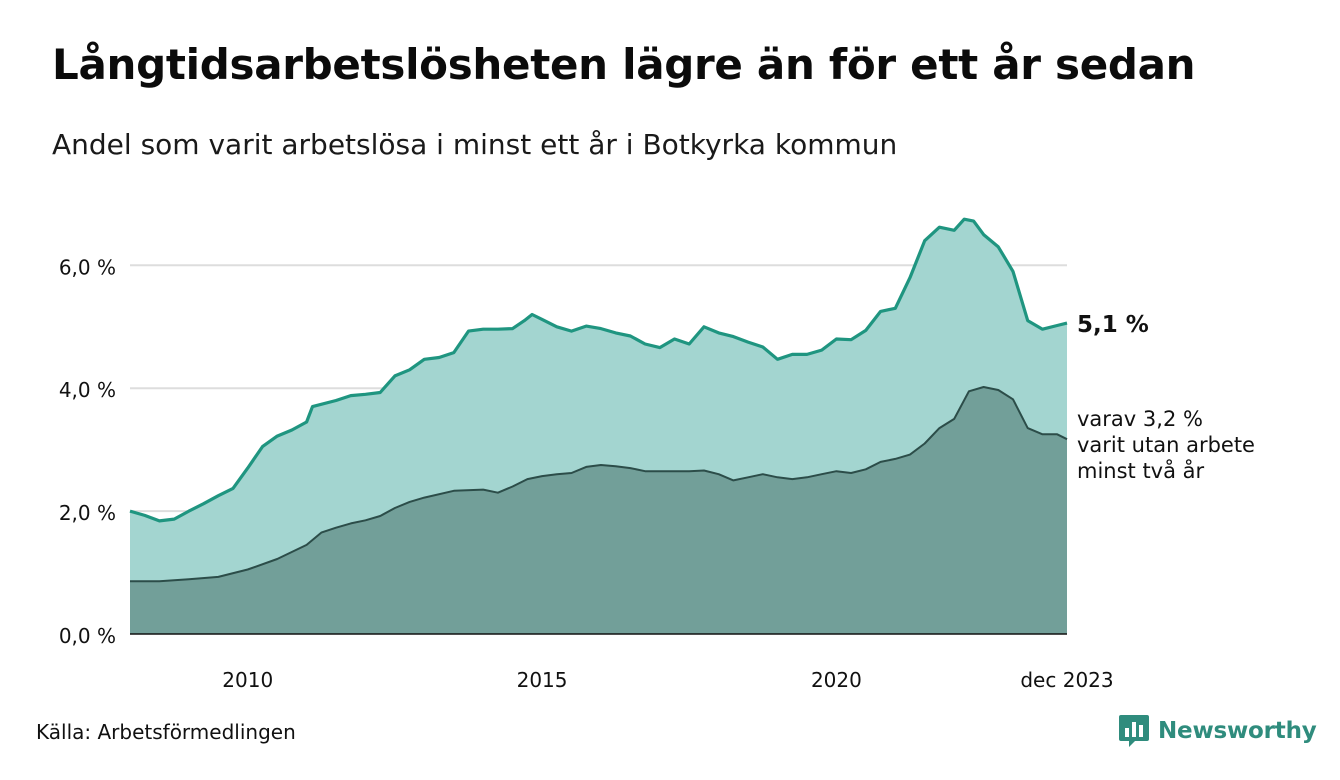 The width and height of the screenshot is (1340, 780). I want to click on y-tick-label: 6,0 %, so click(87, 267).